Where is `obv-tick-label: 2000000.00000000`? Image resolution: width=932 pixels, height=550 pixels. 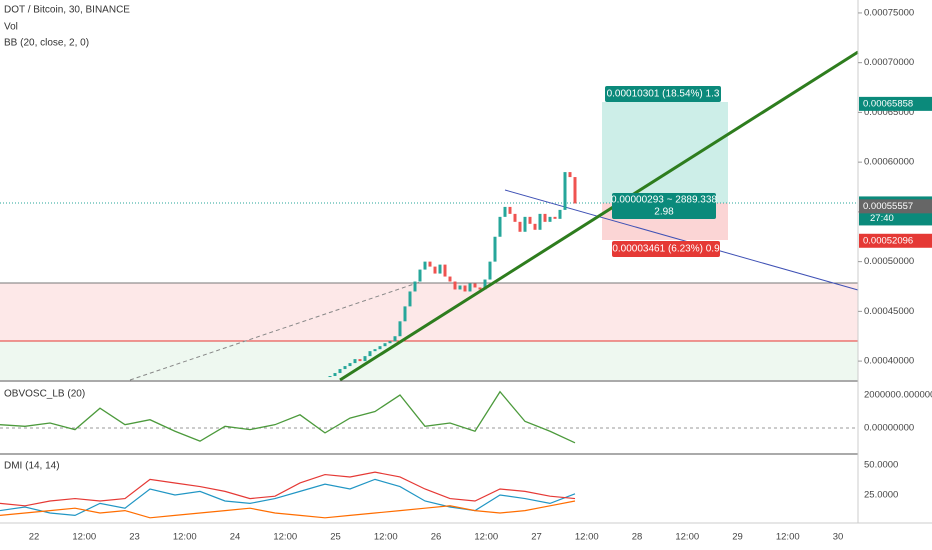
obv-tick-label: 2000000.00000000 is located at coordinates (898, 395).